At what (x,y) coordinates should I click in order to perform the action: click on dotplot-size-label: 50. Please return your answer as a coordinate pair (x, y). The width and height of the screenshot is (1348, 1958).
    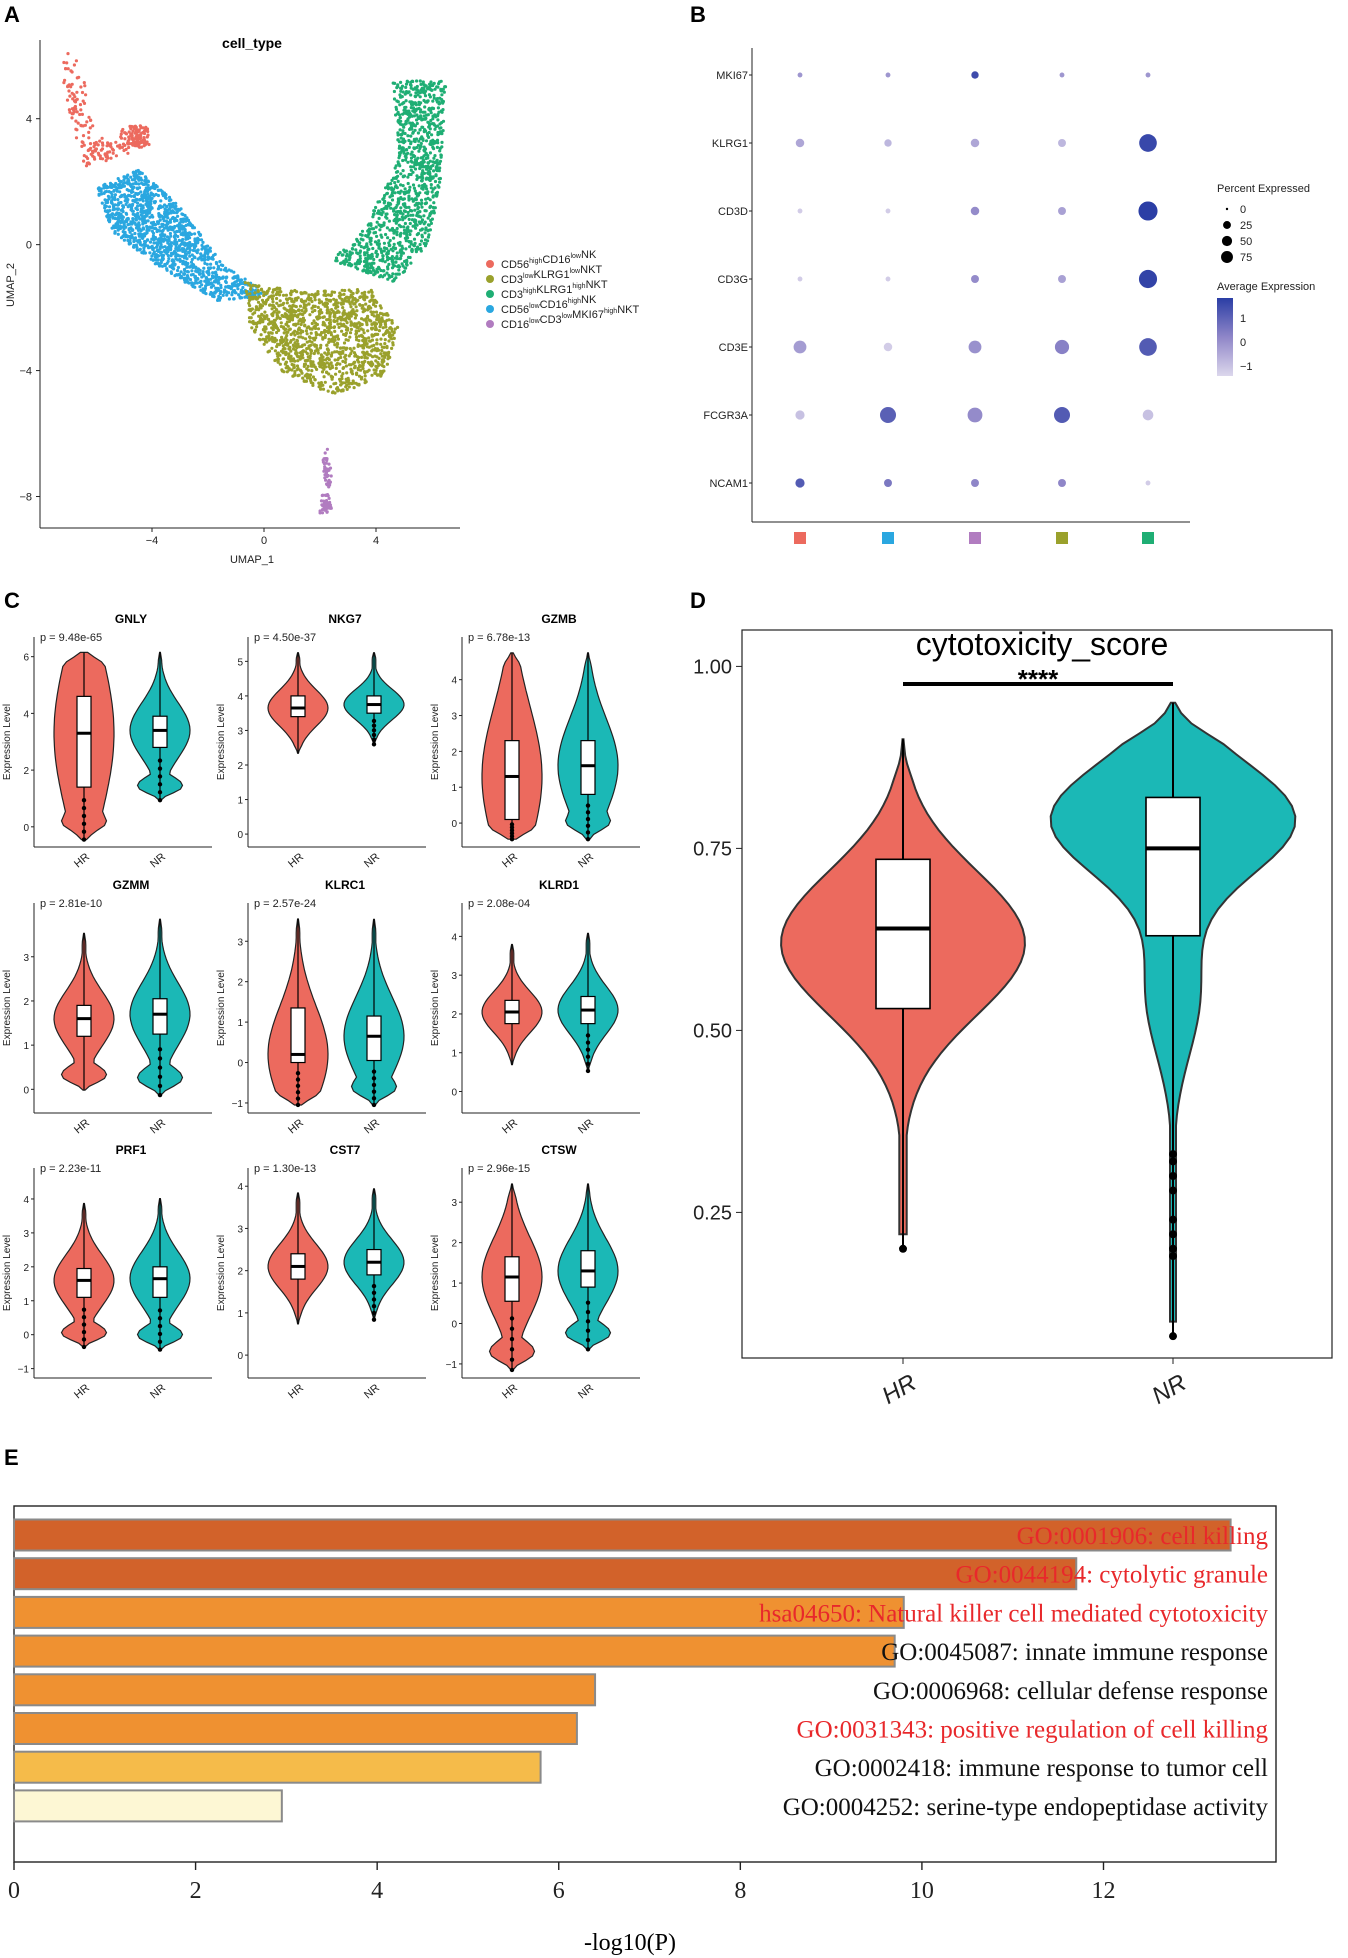
    Looking at the image, I should click on (1246, 242).